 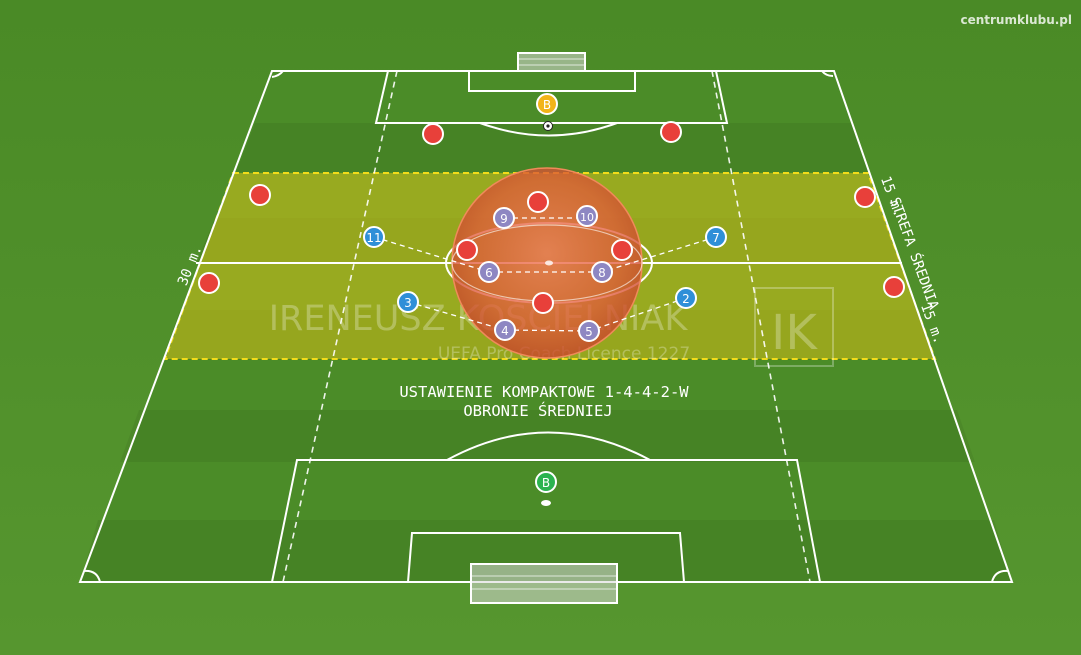 What do you see at coordinates (551, 62) in the screenshot?
I see `top-goal` at bounding box center [551, 62].